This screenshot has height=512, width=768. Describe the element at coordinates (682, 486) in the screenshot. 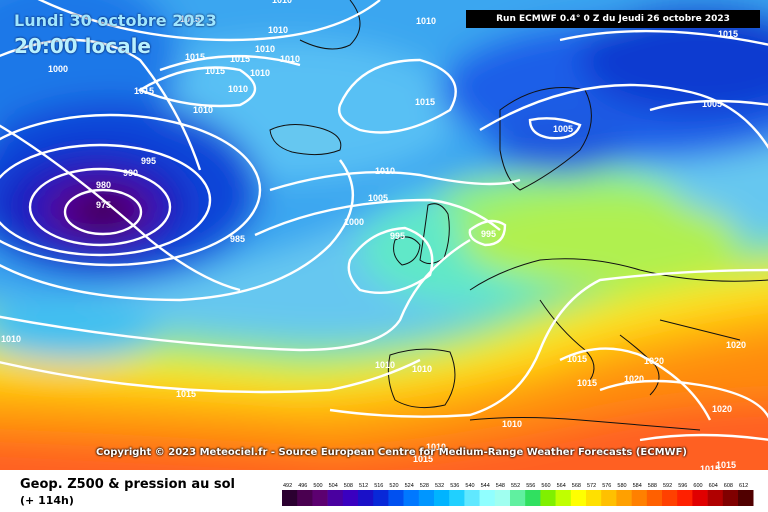

I see `scale-label: 596` at that location.